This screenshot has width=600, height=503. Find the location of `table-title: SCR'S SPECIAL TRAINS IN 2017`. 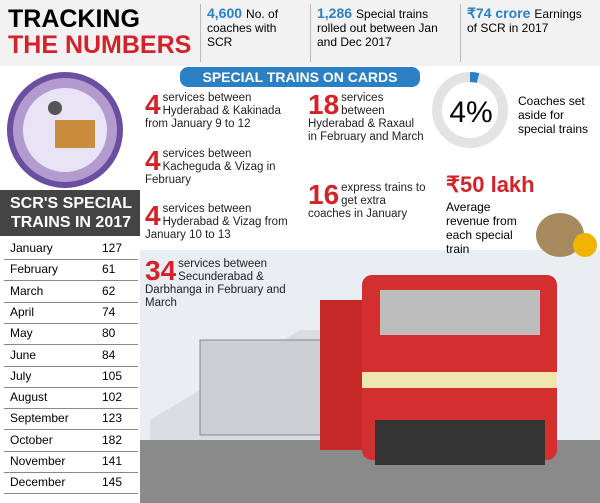

table-title: SCR'S SPECIAL TRAINS IN 2017 is located at coordinates (71, 213).